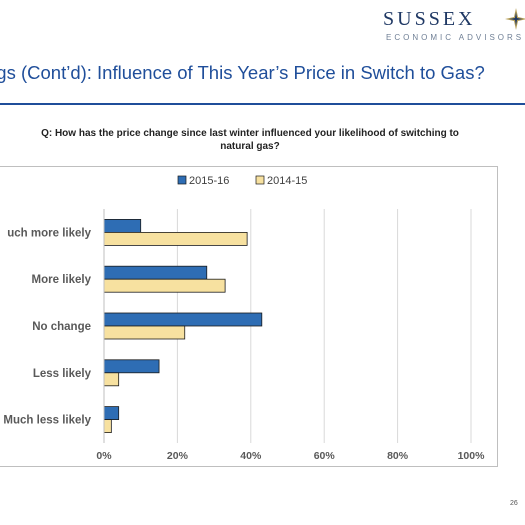  I want to click on category-label: More likely, so click(62, 280).